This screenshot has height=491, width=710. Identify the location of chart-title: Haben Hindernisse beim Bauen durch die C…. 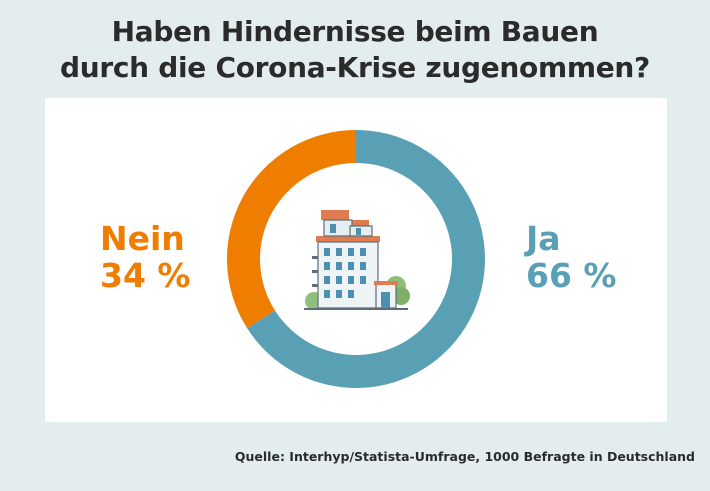
(355, 50).